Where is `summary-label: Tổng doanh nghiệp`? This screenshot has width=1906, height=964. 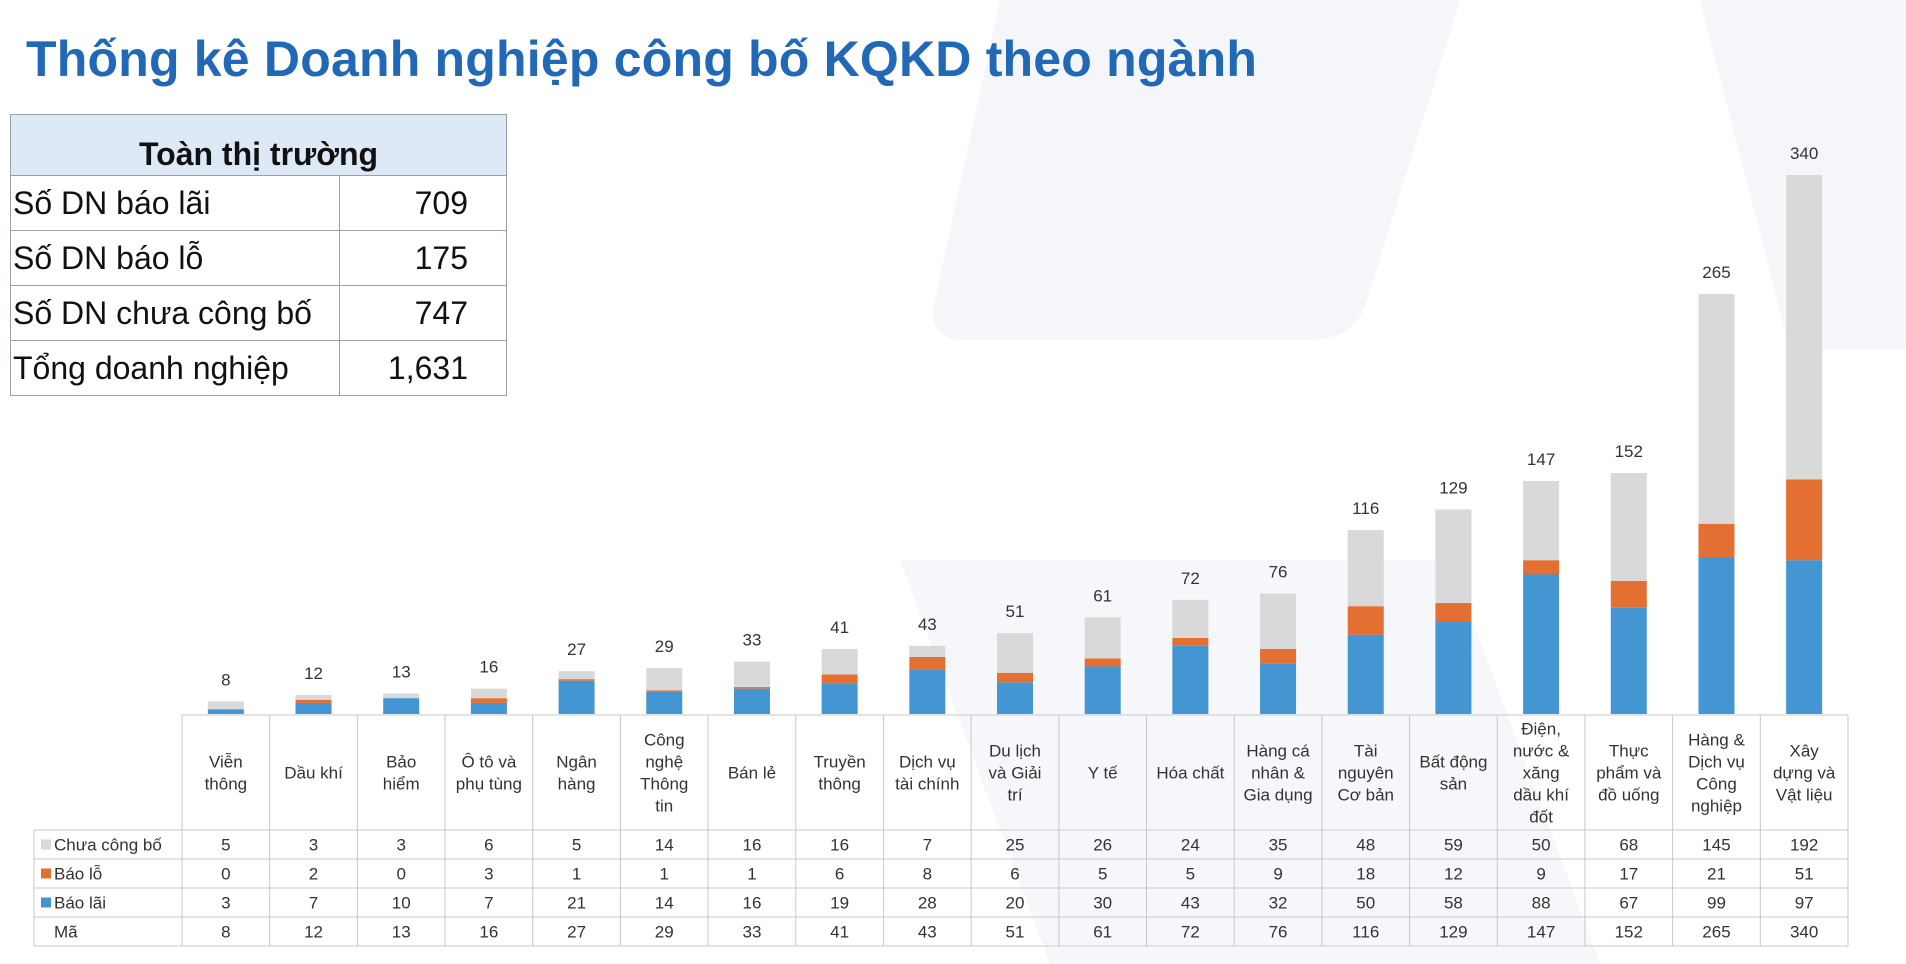
summary-label: Tổng doanh nghiệp is located at coordinates (175, 368).